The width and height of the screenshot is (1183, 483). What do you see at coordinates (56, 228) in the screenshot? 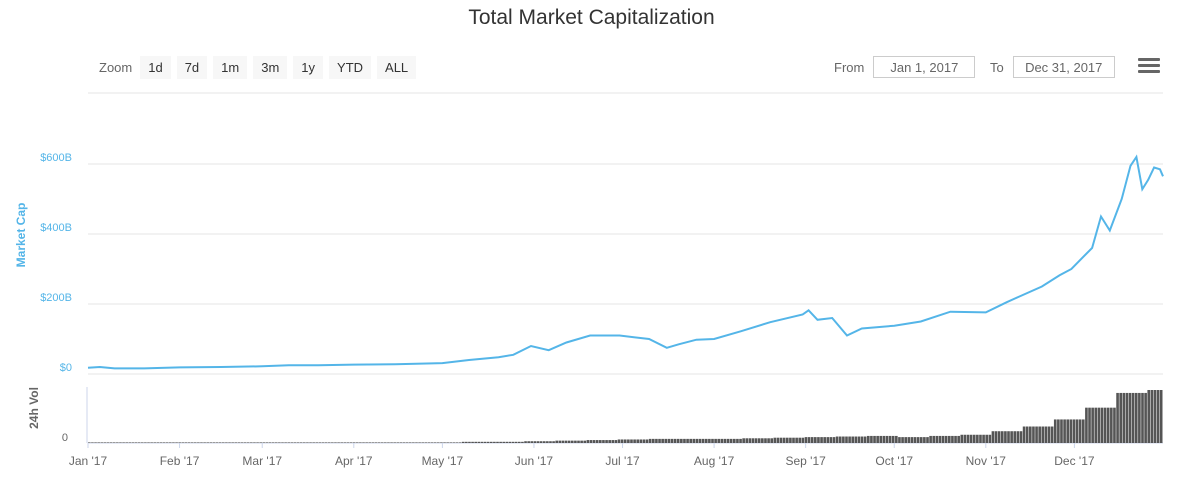
I see `y-tick-label: $400B` at bounding box center [56, 228].